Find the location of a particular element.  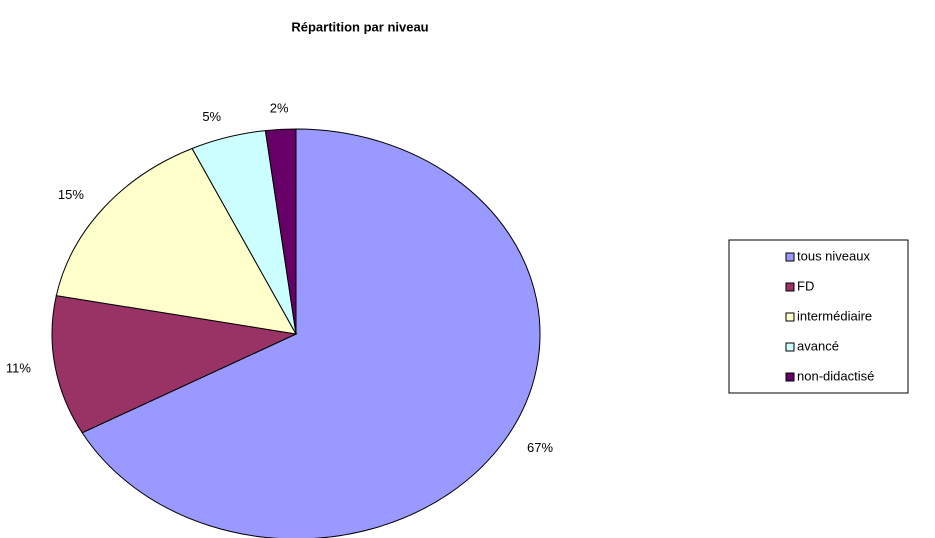

legend-label: avancé is located at coordinates (818, 345).